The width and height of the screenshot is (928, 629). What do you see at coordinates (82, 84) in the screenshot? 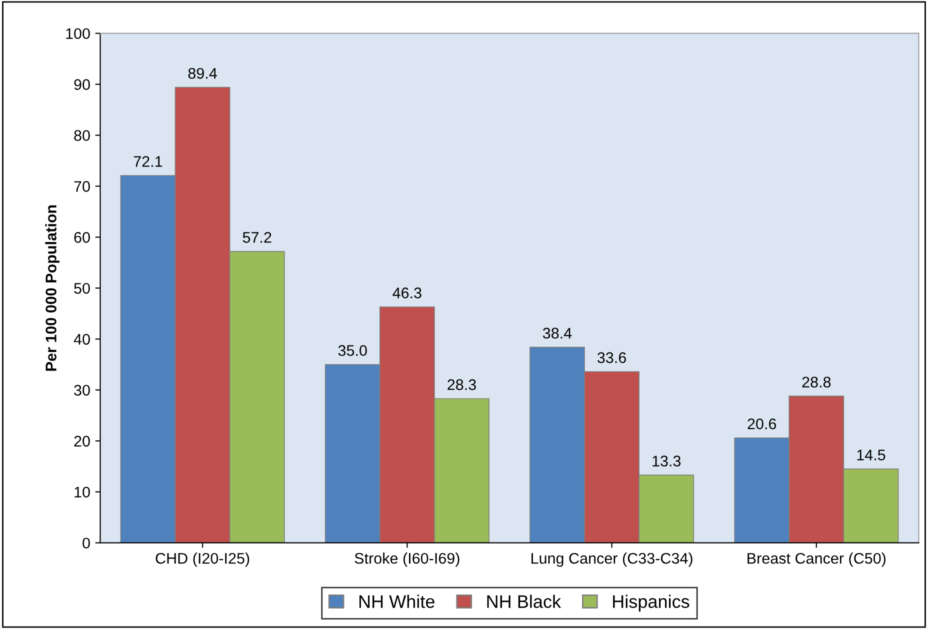
I see `y-tick-label: 90` at bounding box center [82, 84].